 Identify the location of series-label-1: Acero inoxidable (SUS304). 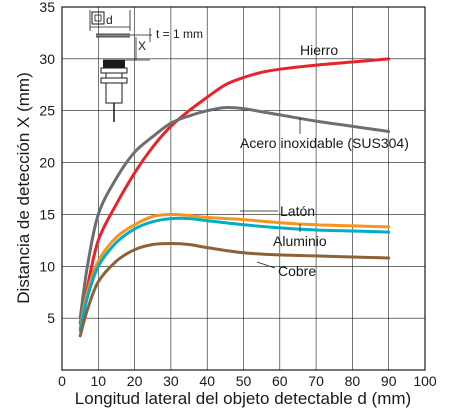
(324, 143).